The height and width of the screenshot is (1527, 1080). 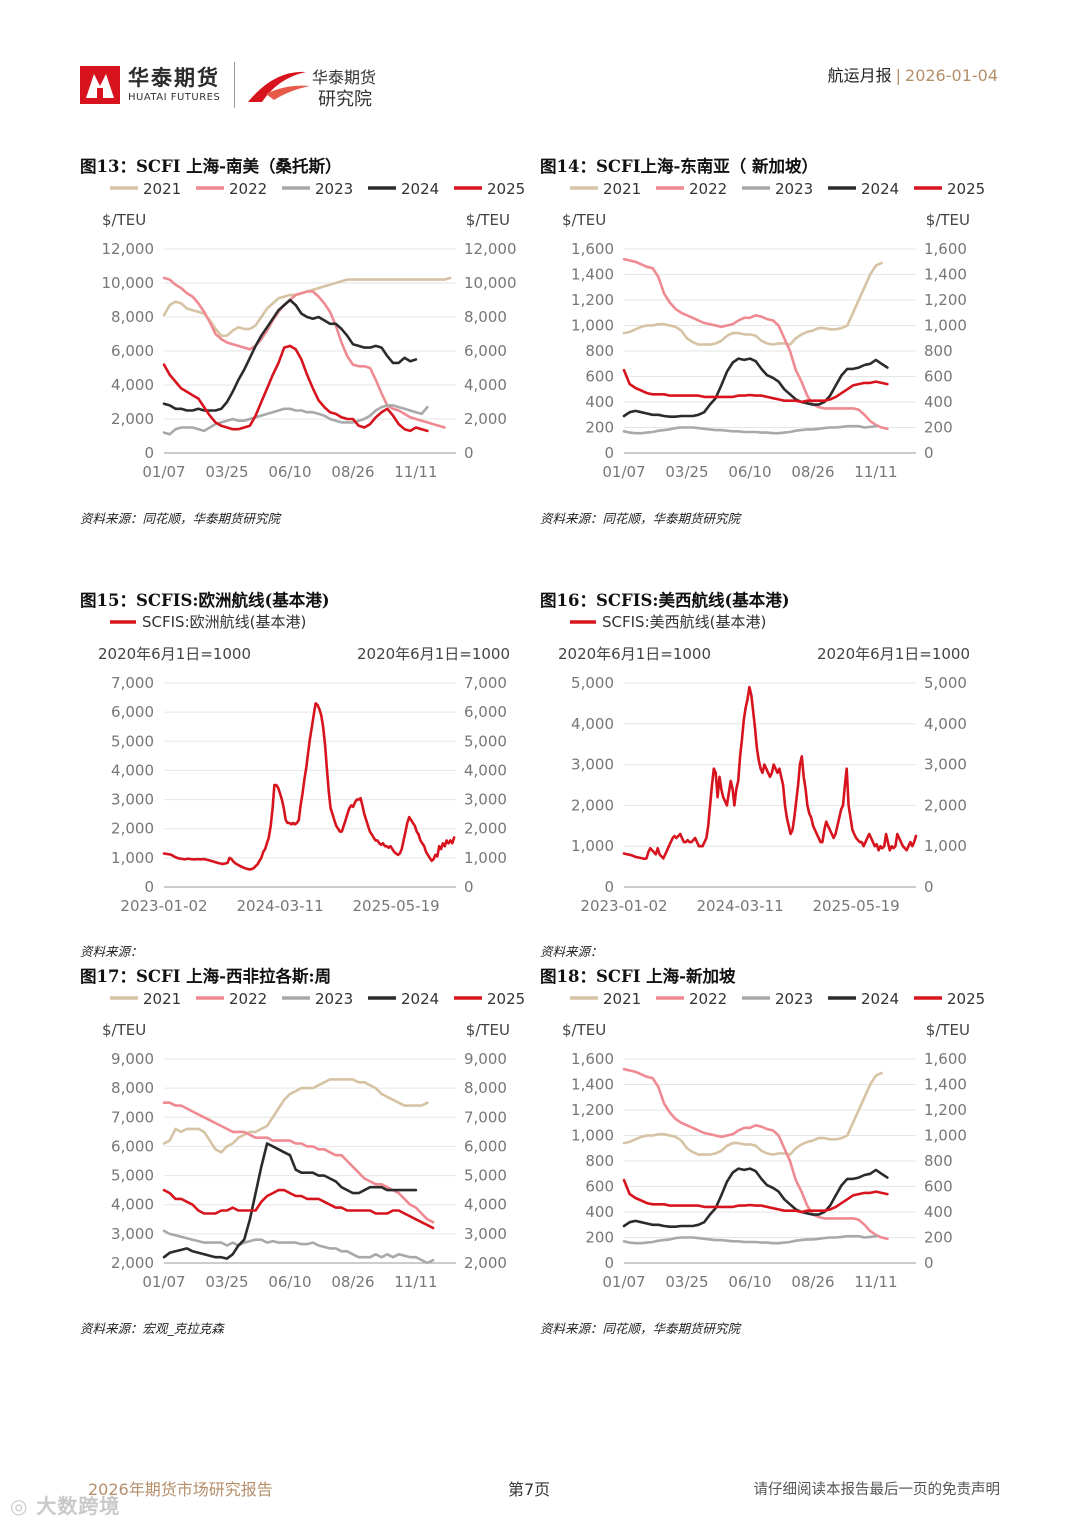 I want to click on y-tick-label-right: 800, so click(x=938, y=1161).